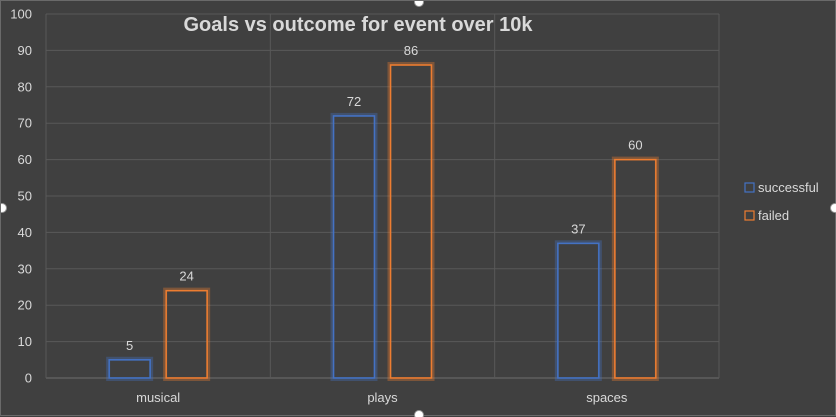 The width and height of the screenshot is (836, 417). I want to click on bar-successful-musical, so click(129, 369).